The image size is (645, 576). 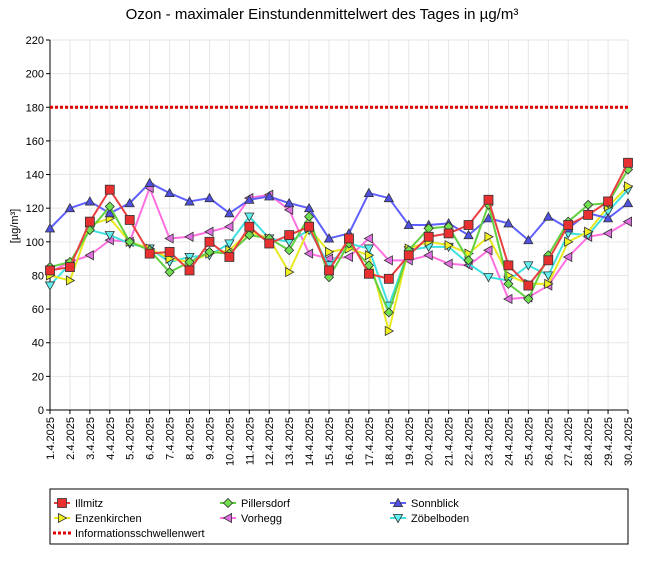 I want to click on x-tick-label: 12.4.2025, so click(x=270, y=441).